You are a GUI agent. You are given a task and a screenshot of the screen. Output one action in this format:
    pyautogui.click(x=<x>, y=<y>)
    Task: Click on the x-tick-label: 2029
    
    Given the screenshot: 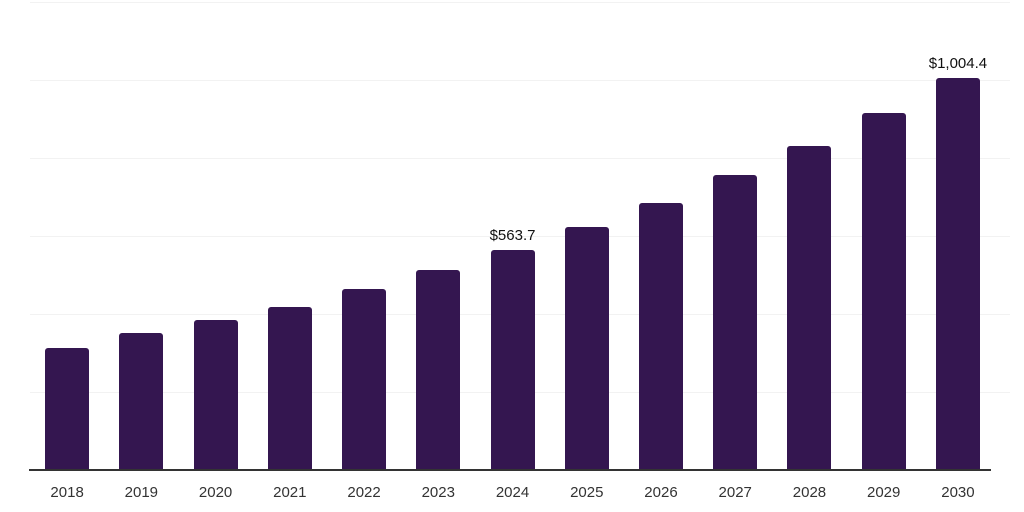 What is the action you would take?
    pyautogui.click(x=884, y=492)
    